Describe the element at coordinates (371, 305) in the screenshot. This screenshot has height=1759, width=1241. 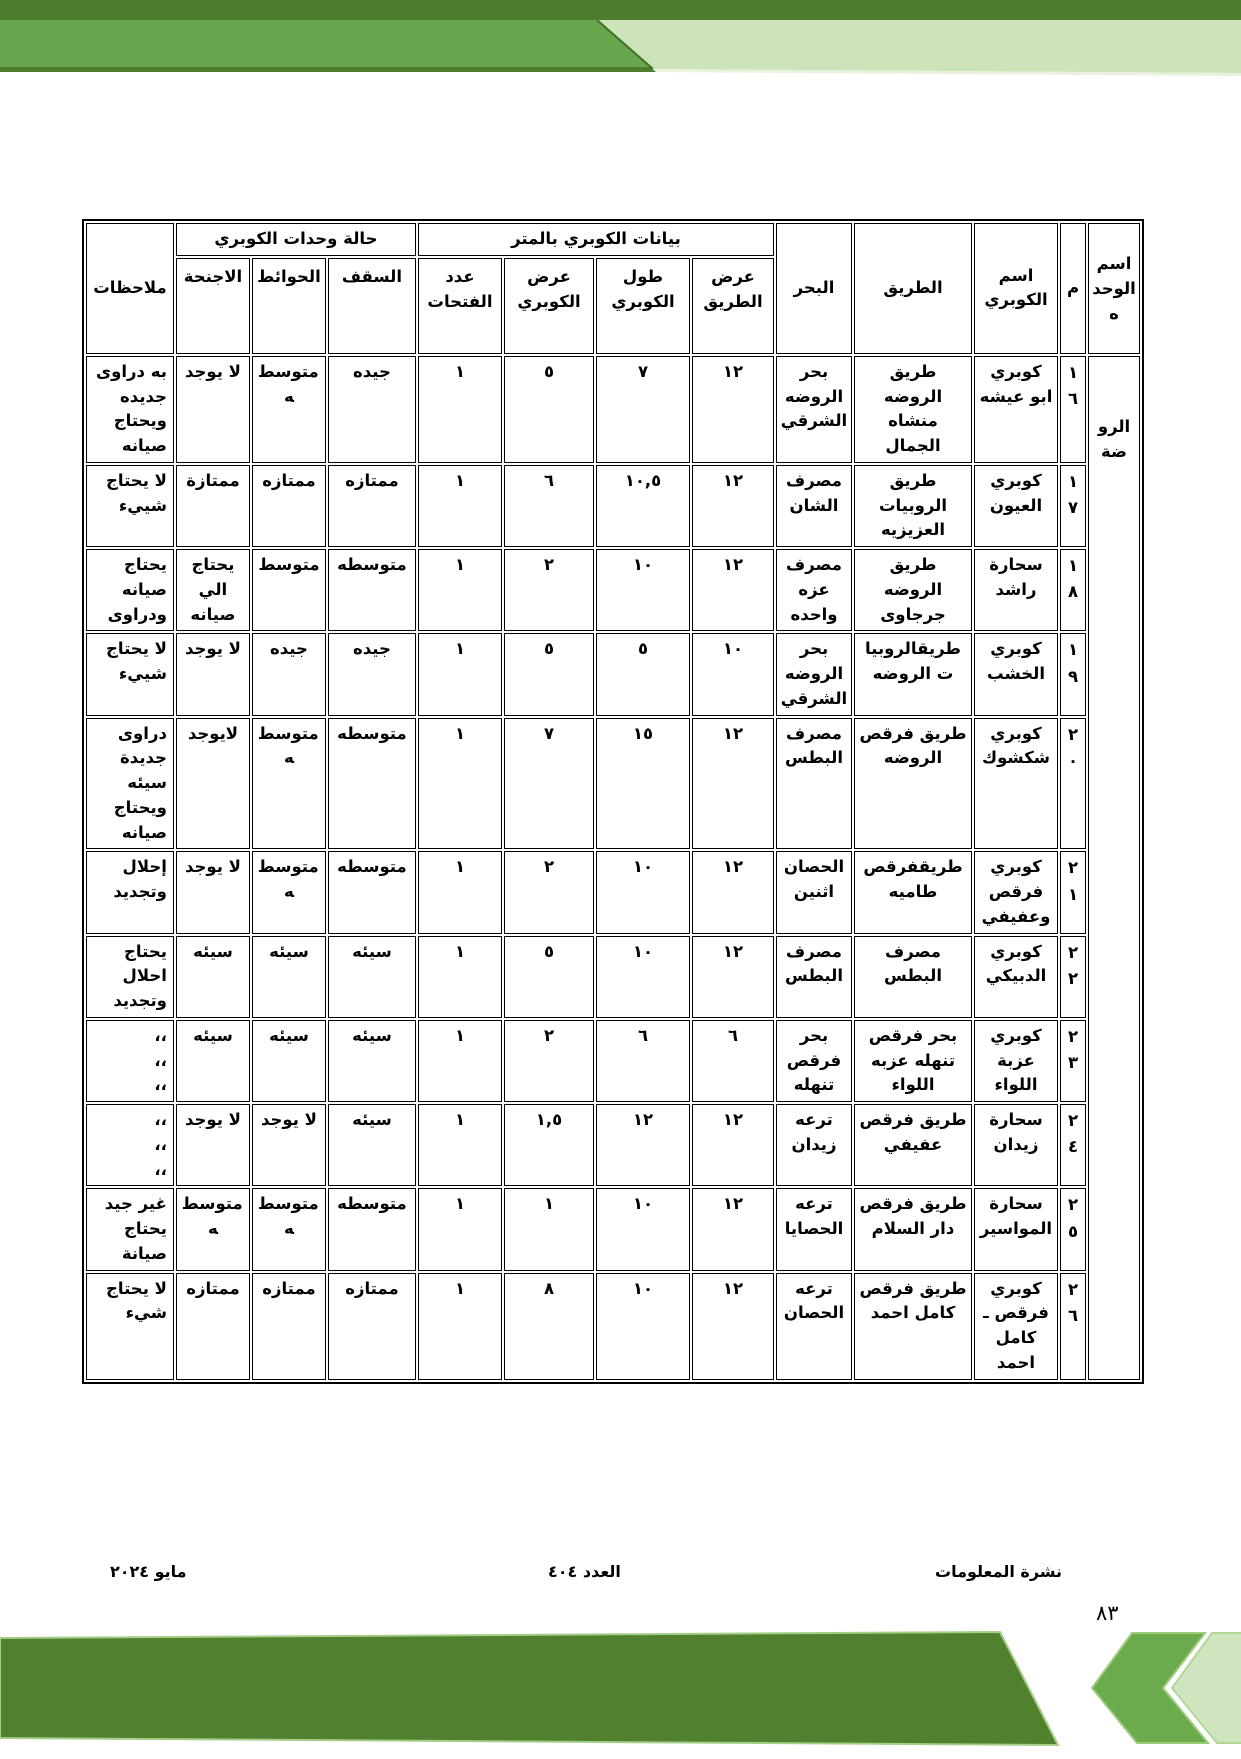
I see `col-header-ceiling: السقف` at that location.